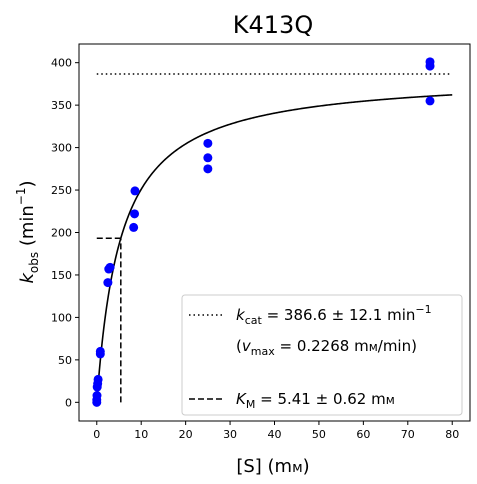  Describe the element at coordinates (408, 434) in the screenshot. I see `x-tick-label: 70` at that location.